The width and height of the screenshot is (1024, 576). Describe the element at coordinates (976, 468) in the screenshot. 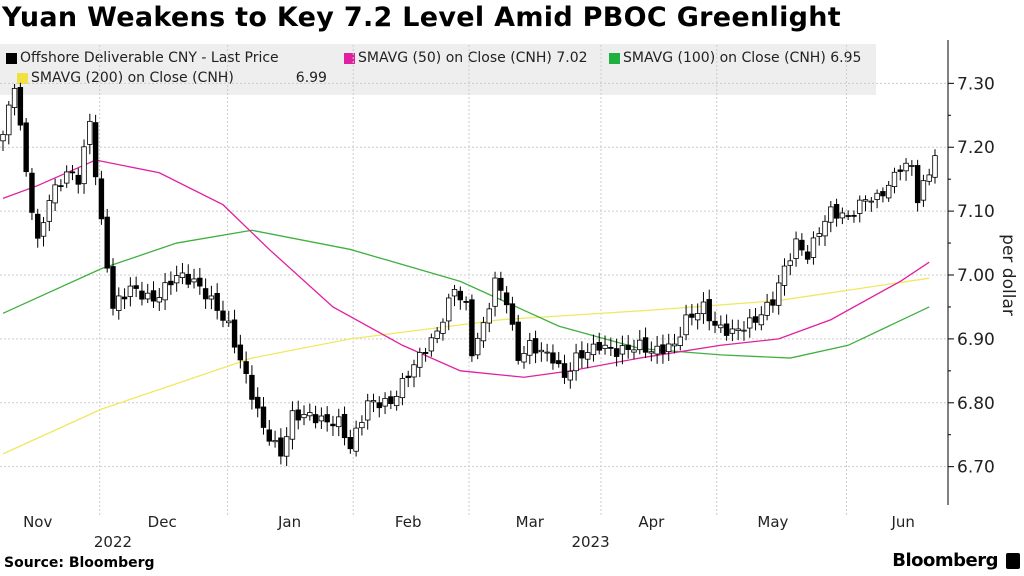

I see `y-tick-label: 6.70` at that location.